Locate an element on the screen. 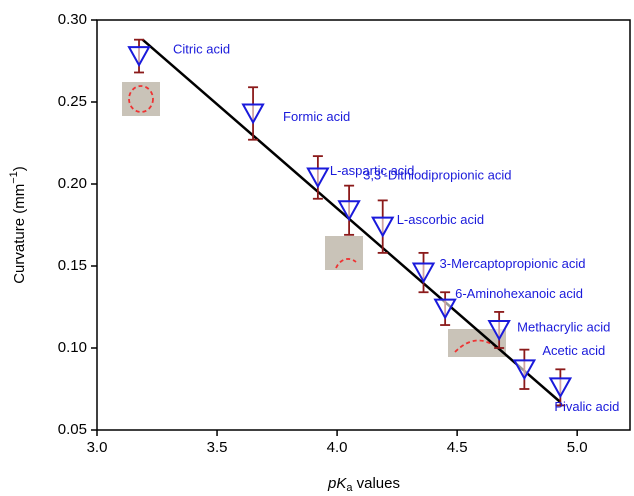 Image resolution: width=634 pixels, height=496 pixels. point-label: 3,3′-Dithiodipropionic acid is located at coordinates (437, 175).